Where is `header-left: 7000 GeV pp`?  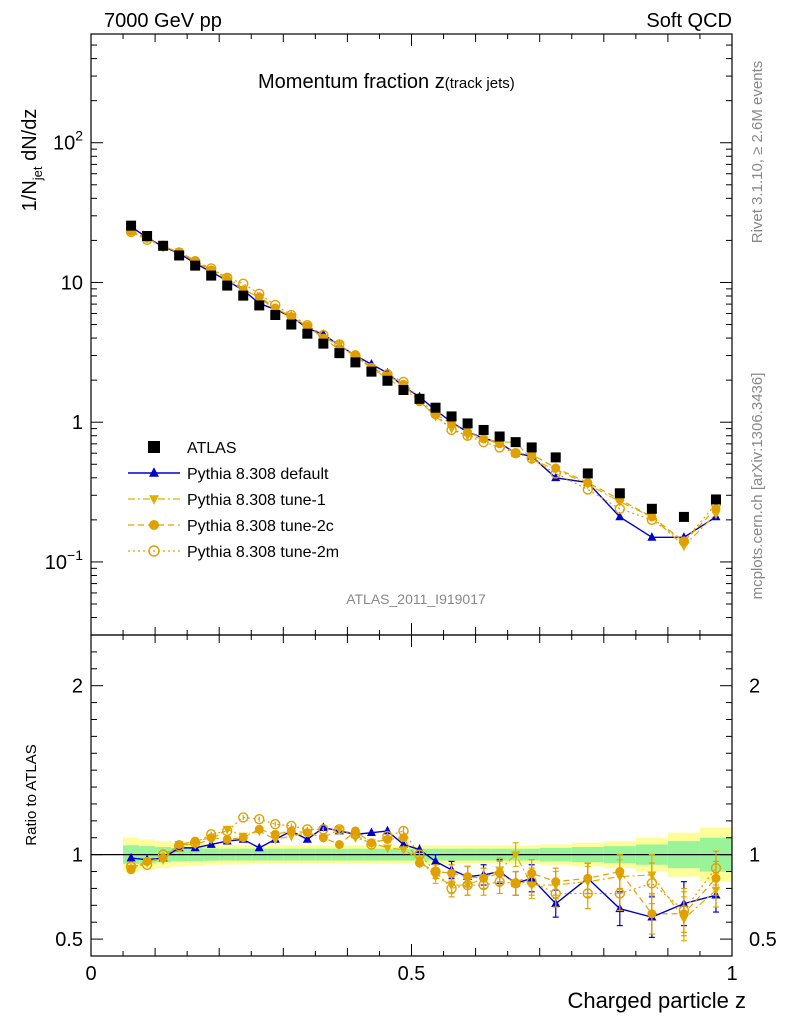 header-left: 7000 GeV pp is located at coordinates (163, 21).